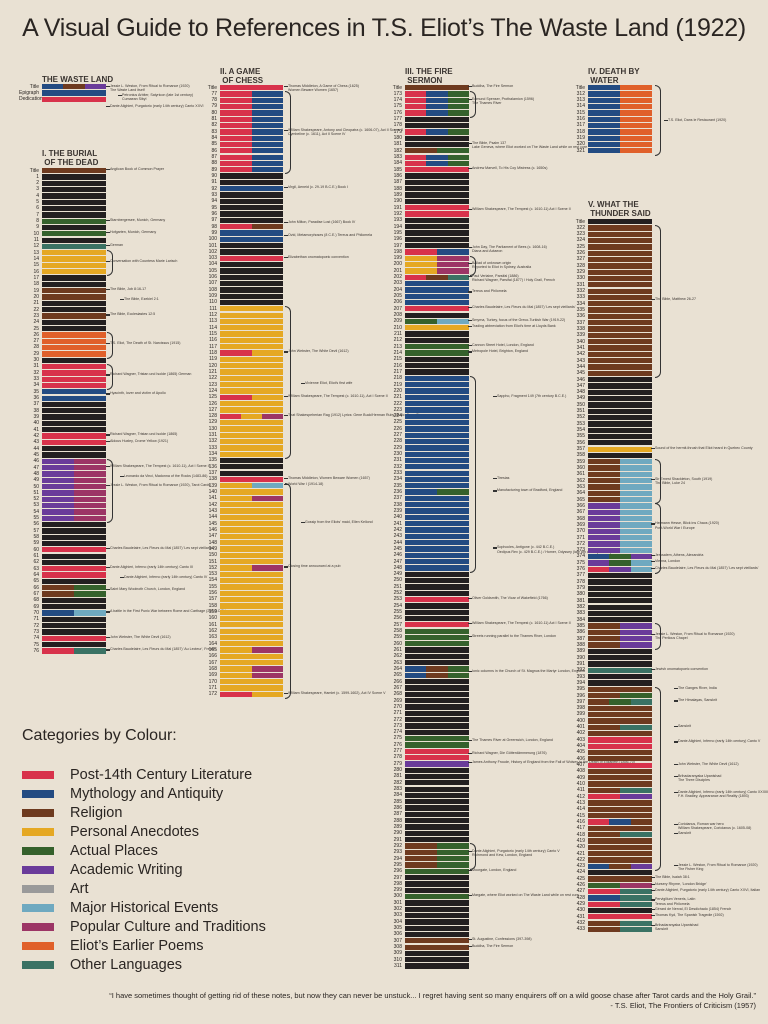 The width and height of the screenshot is (768, 1024). I want to click on line-number: 236, so click(397, 491).